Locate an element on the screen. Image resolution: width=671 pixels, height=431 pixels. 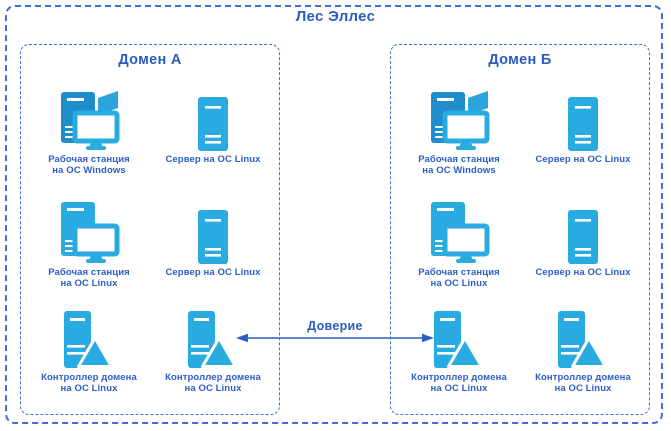
domain-a-title: Домен А is located at coordinates (150, 60).